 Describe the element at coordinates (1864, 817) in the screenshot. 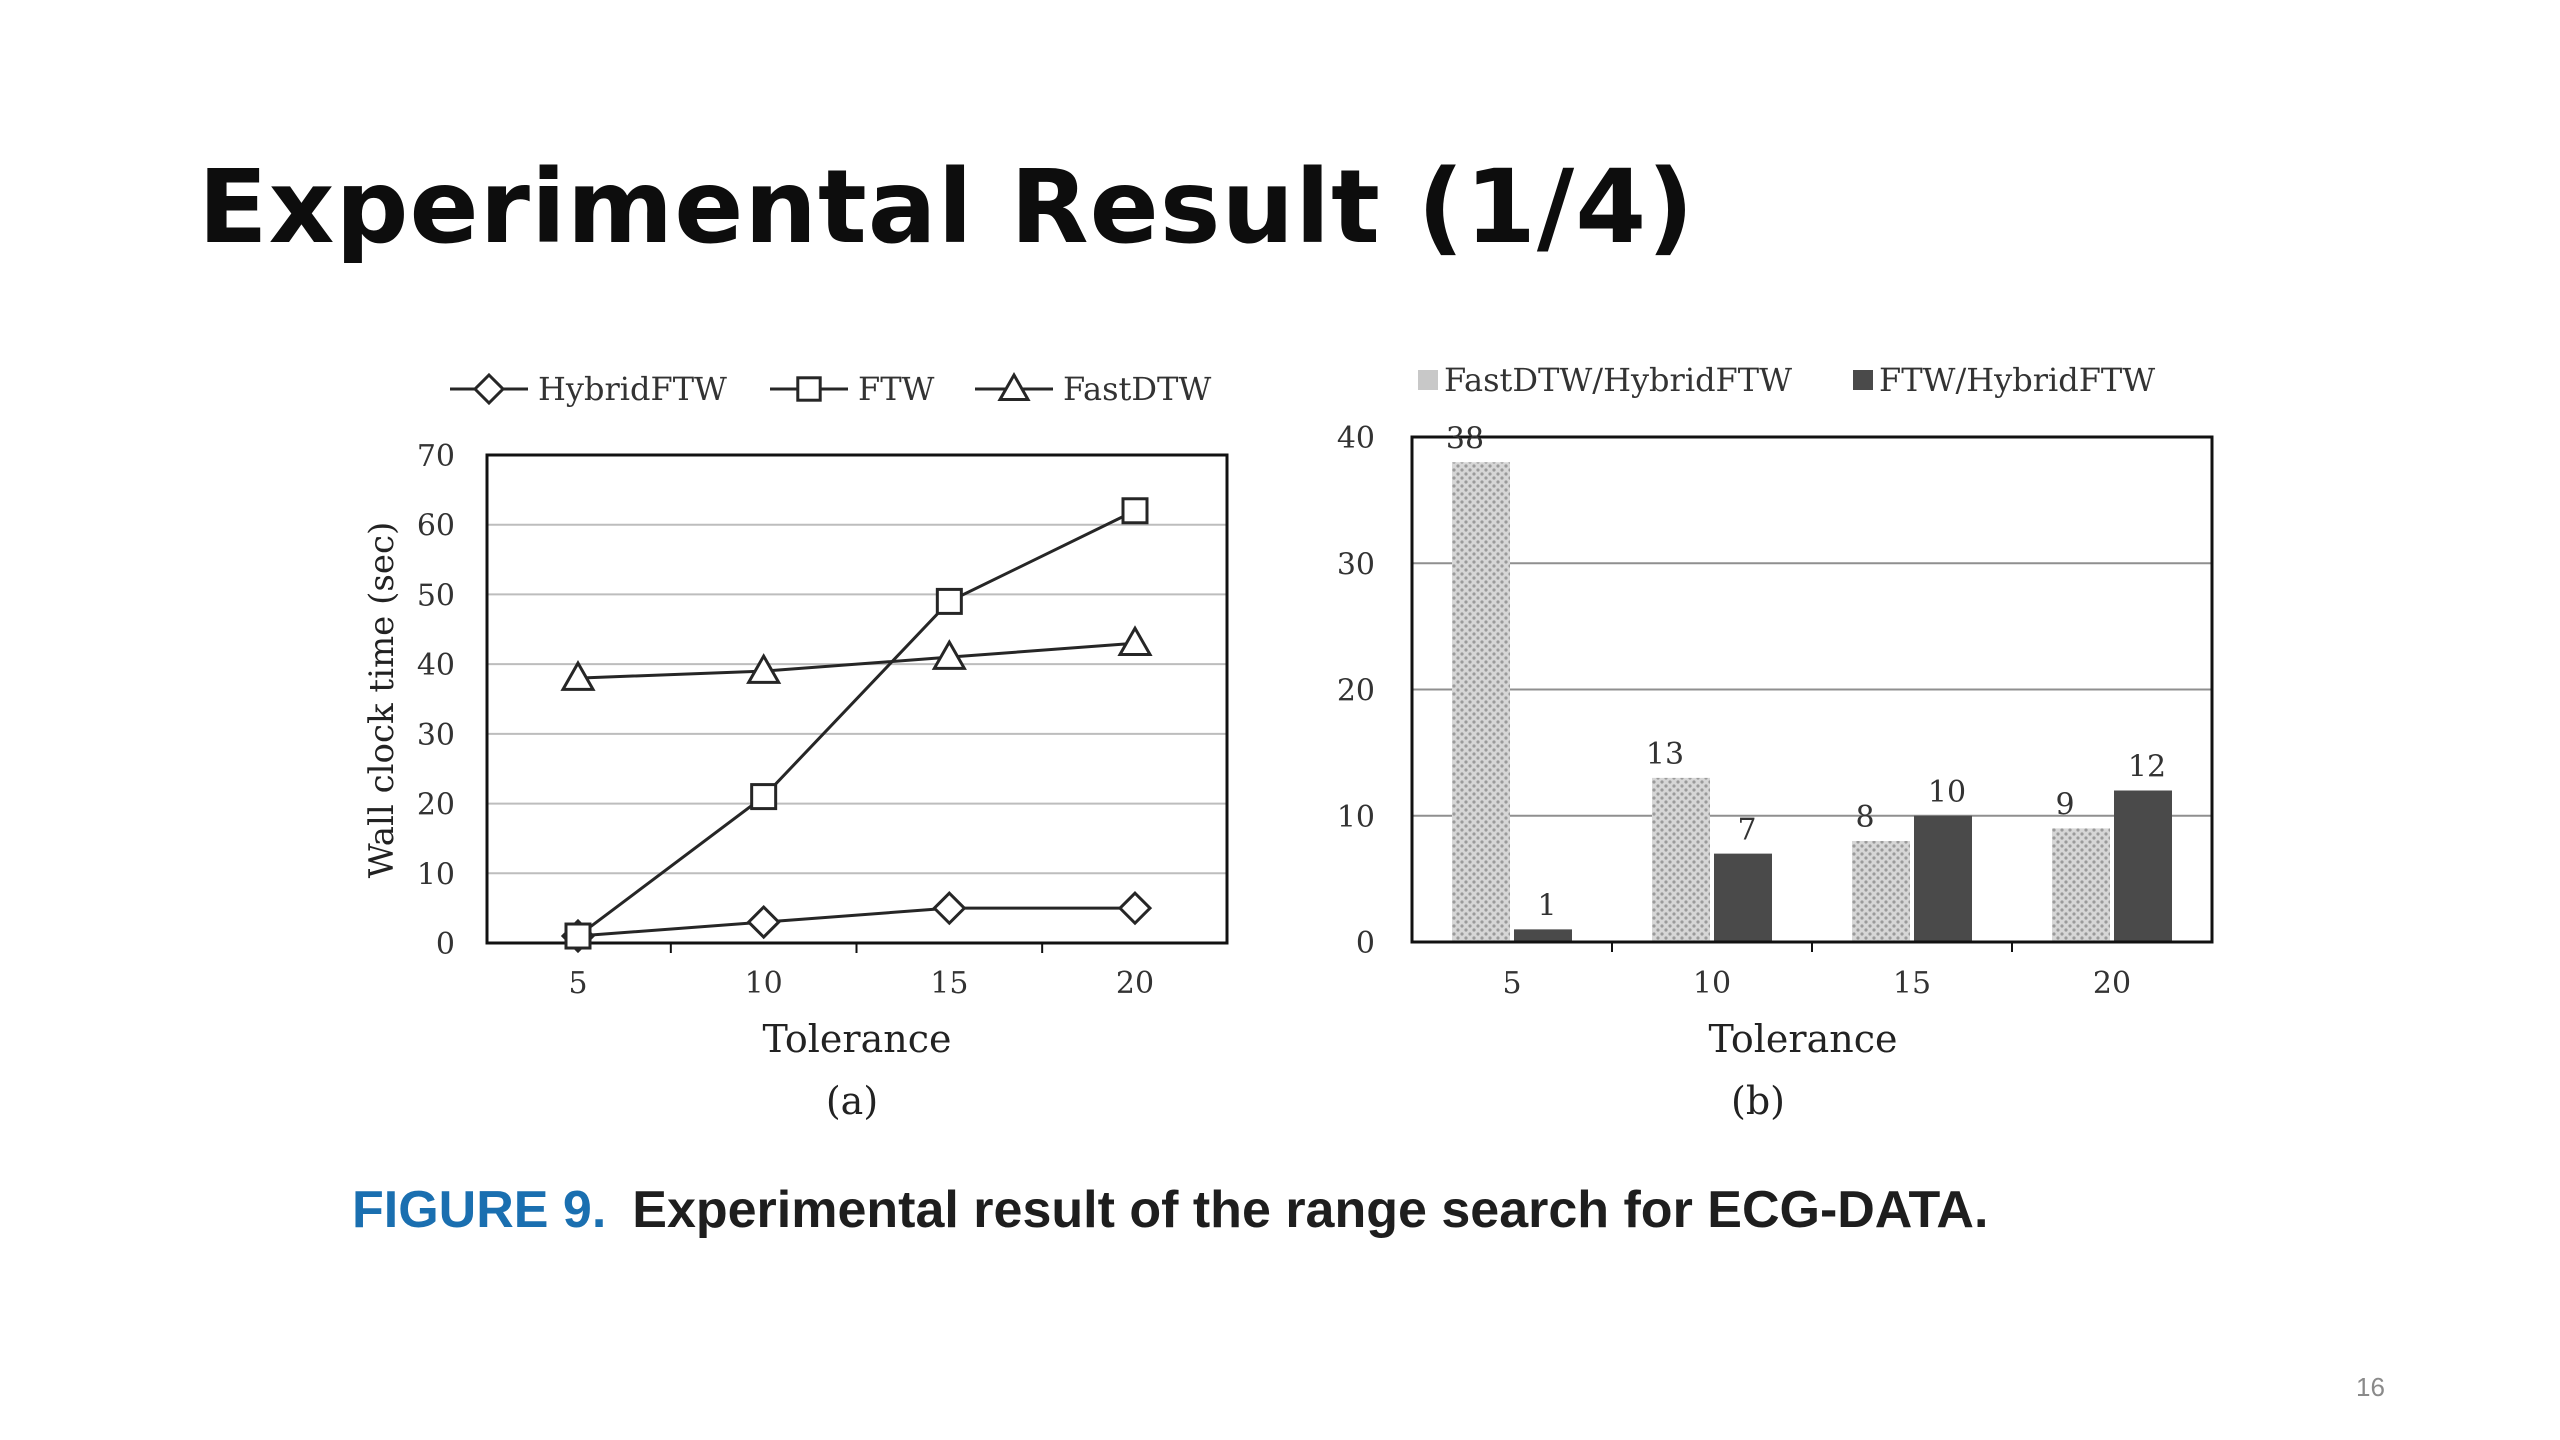

I see `data-label: 8` at that location.